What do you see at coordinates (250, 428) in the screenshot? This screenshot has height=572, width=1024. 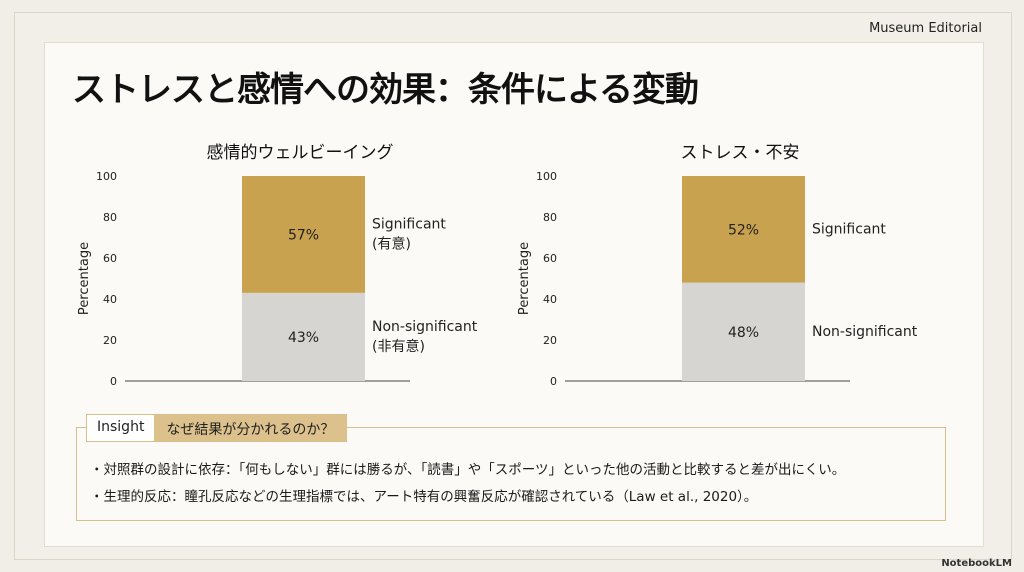 I see `insight-heading: なぜ結果が分かれるのか？` at bounding box center [250, 428].